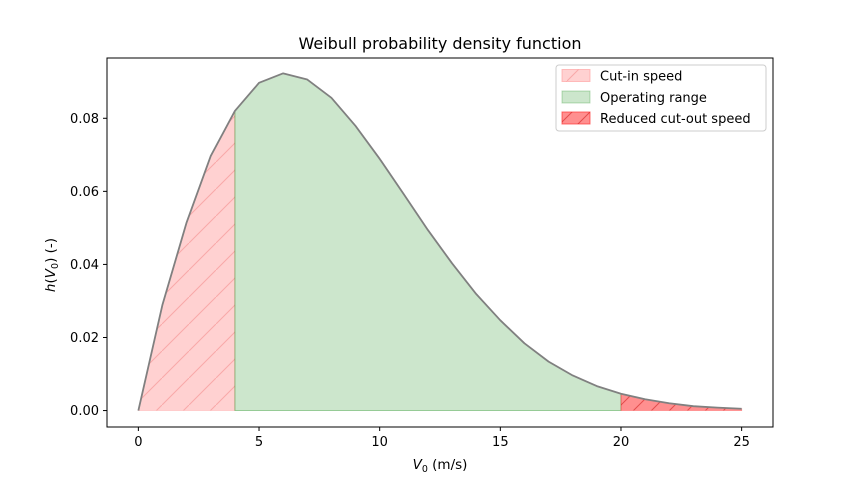 The image size is (859, 480). I want to click on x-tick-label: 10, so click(379, 442).